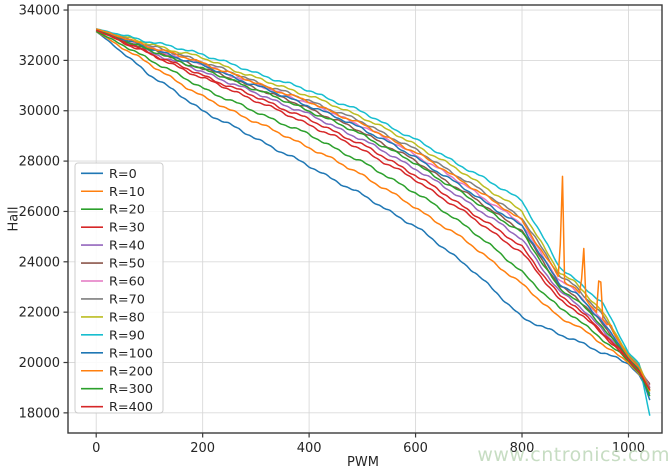 Image resolution: width=672 pixels, height=473 pixels. I want to click on legend-label-R=50: R=50, so click(127, 264).